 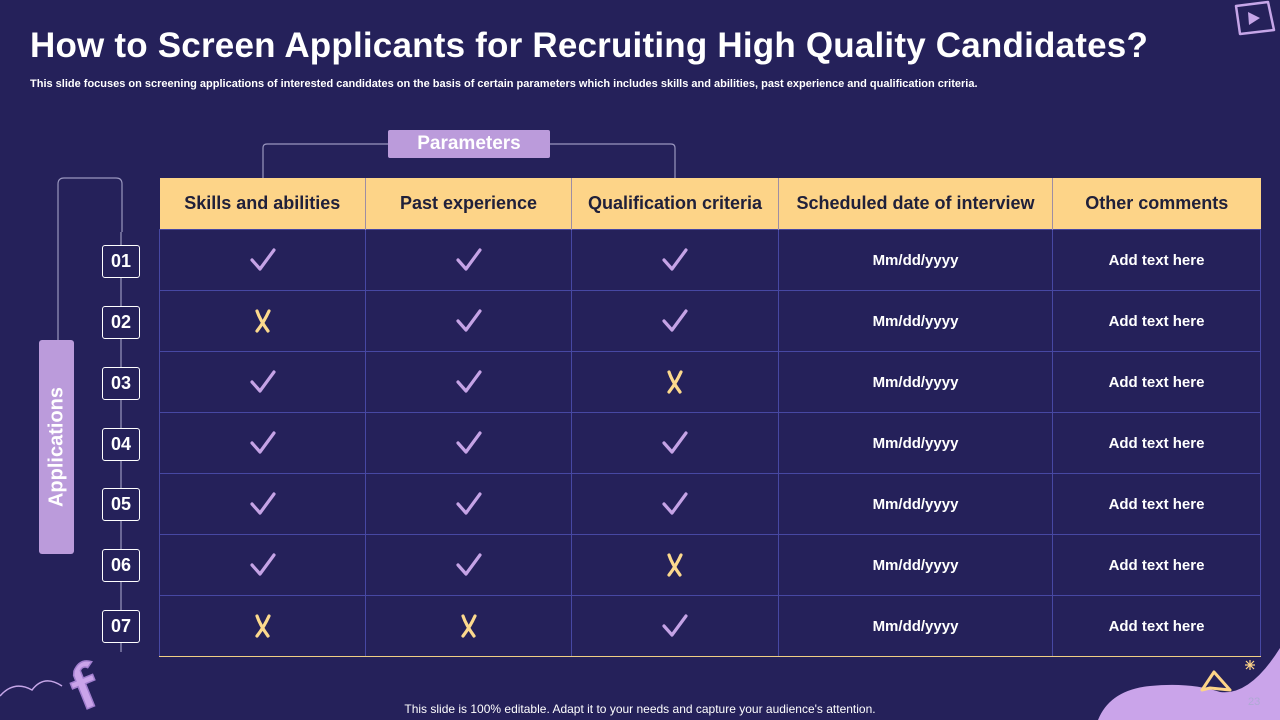 What do you see at coordinates (1255, 18) in the screenshot?
I see `video-play-icon` at bounding box center [1255, 18].